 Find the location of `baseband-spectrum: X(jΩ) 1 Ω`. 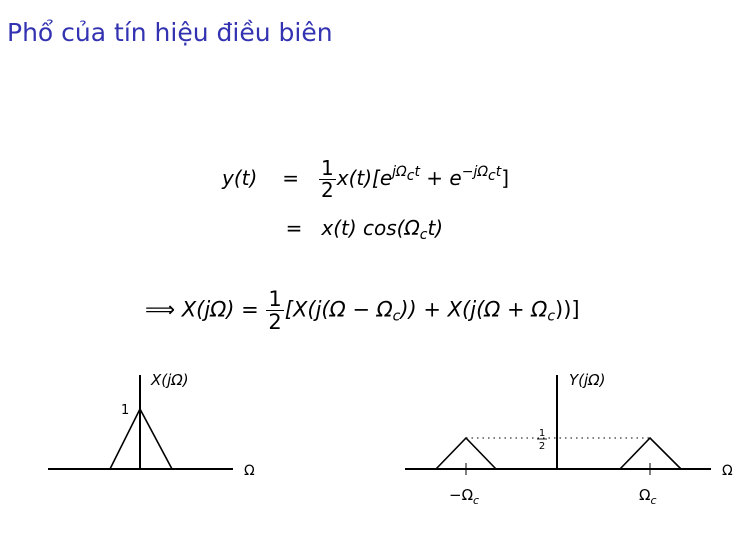

baseband-spectrum: X(jΩ) 1 Ω is located at coordinates (151, 425).